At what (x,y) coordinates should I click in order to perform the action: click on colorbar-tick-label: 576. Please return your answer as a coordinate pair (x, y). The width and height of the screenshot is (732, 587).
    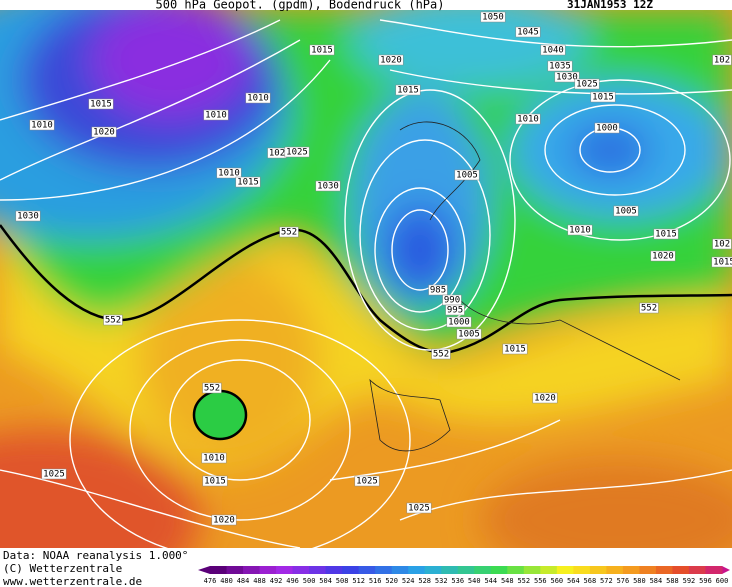
    Looking at the image, I should click on (623, 581).